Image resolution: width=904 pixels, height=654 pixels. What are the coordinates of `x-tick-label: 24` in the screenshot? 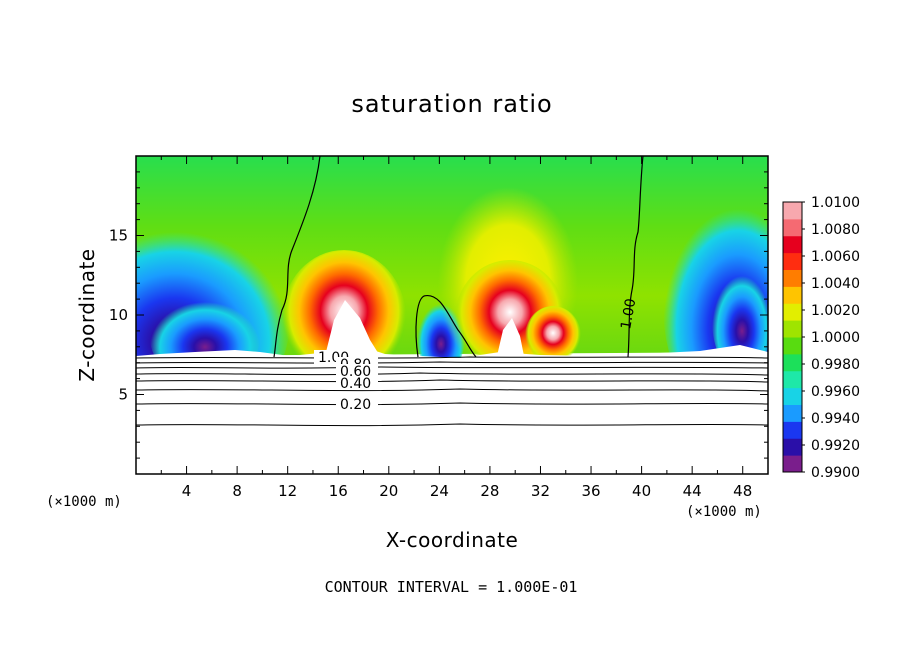 It's located at (439, 491).